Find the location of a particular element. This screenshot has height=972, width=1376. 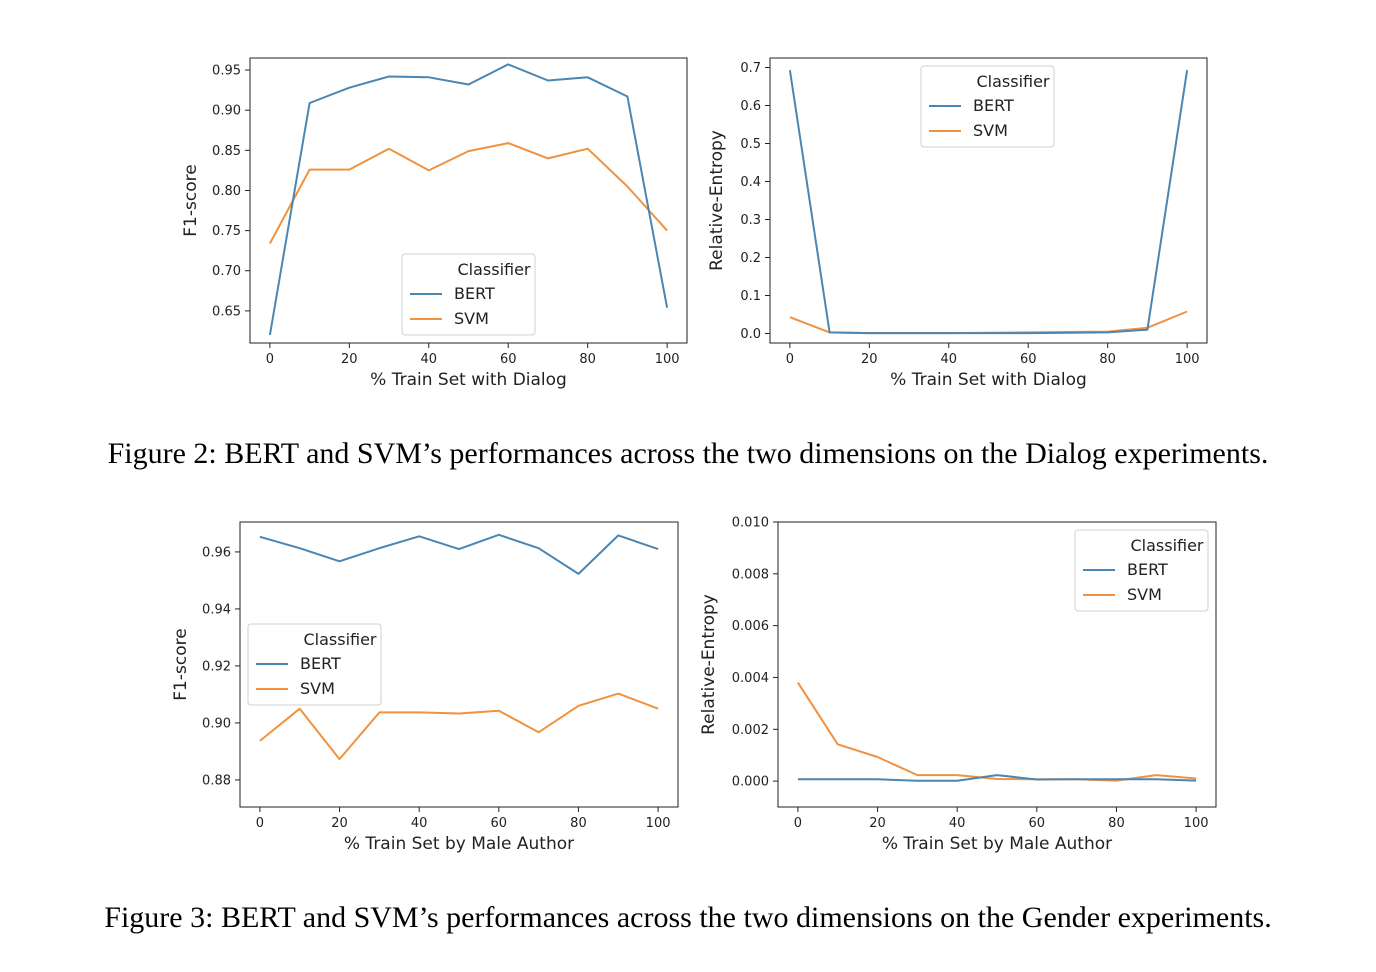

y-tick-label: 0.5 is located at coordinates (750, 144).